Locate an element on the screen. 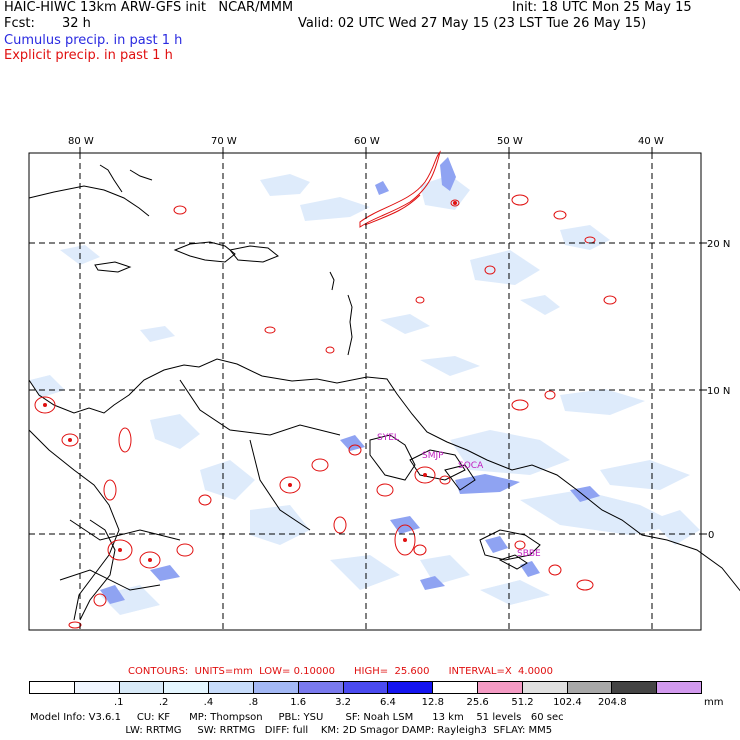  colorbar-tick-label: .4 is located at coordinates (208, 702).